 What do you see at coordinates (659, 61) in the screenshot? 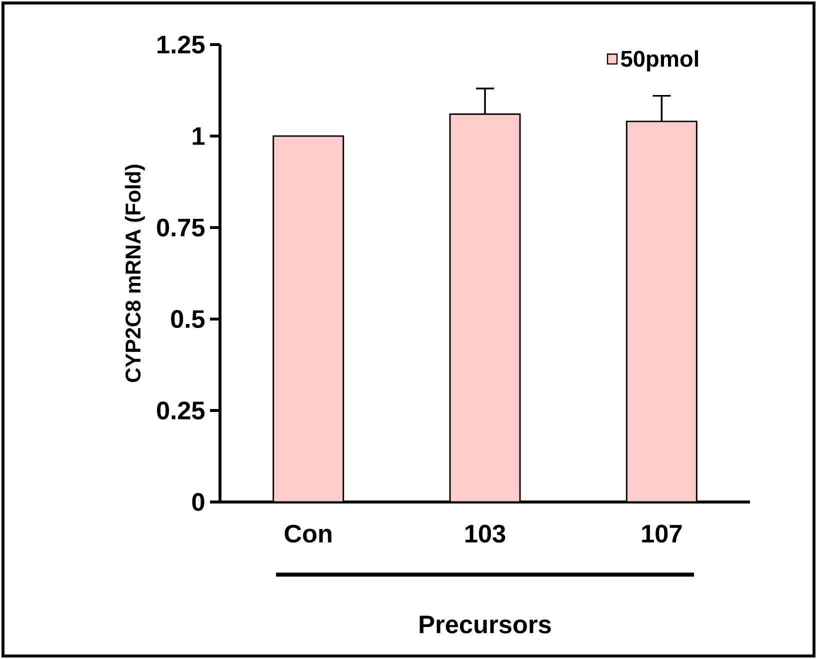
I see `legend-label: 50pmol` at bounding box center [659, 61].